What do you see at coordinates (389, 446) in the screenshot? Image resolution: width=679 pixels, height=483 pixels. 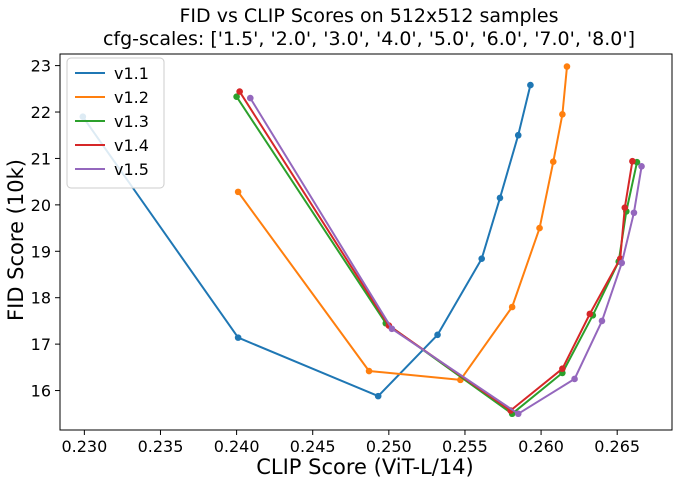 I see `x-tick-label: 0.250` at bounding box center [389, 446].